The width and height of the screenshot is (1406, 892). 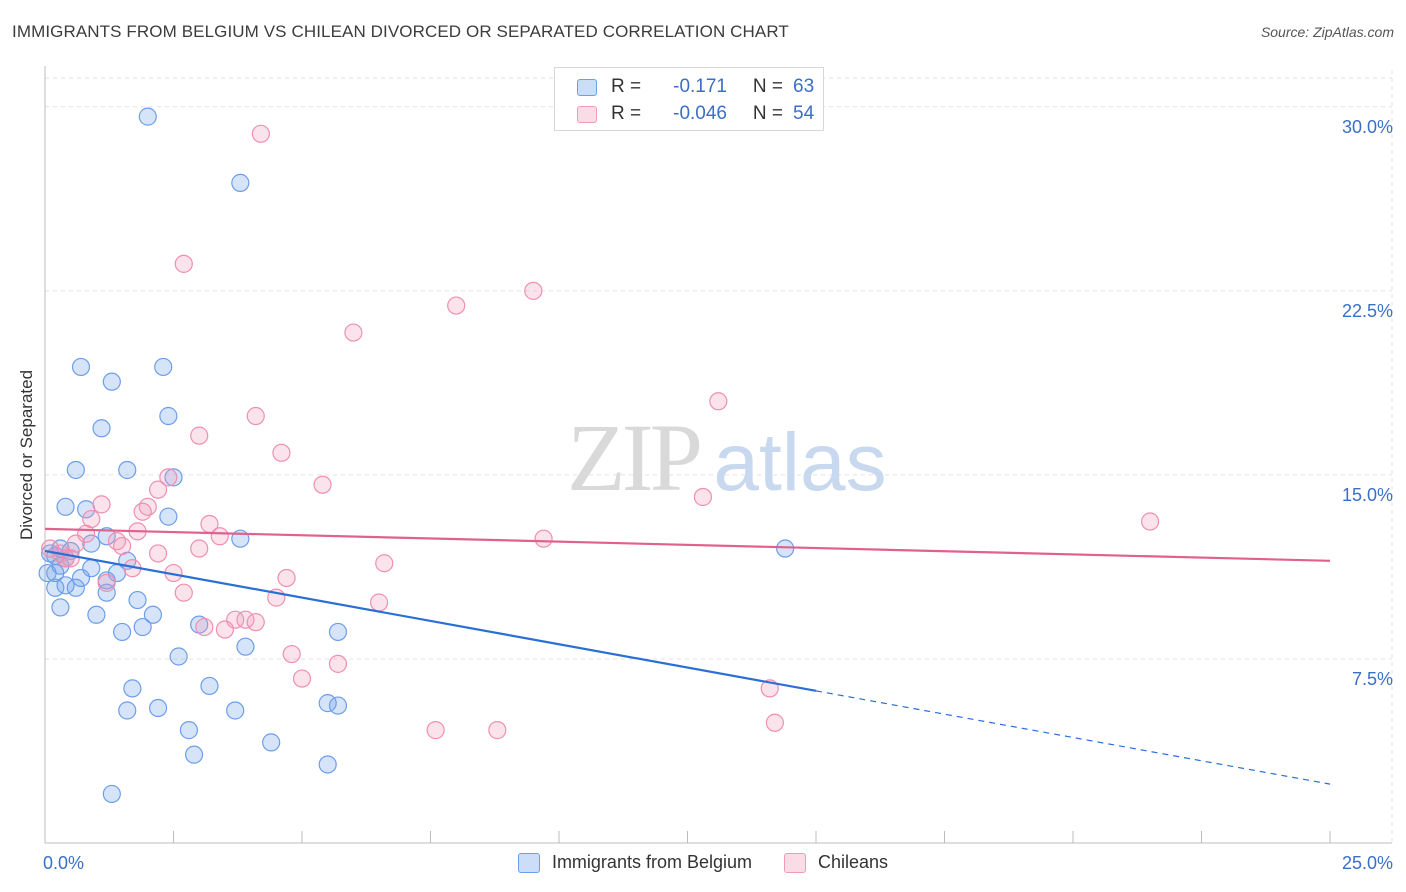 I want to click on bottom-legend-label-belgium: Immigrants from Belgium, so click(x=651, y=862).